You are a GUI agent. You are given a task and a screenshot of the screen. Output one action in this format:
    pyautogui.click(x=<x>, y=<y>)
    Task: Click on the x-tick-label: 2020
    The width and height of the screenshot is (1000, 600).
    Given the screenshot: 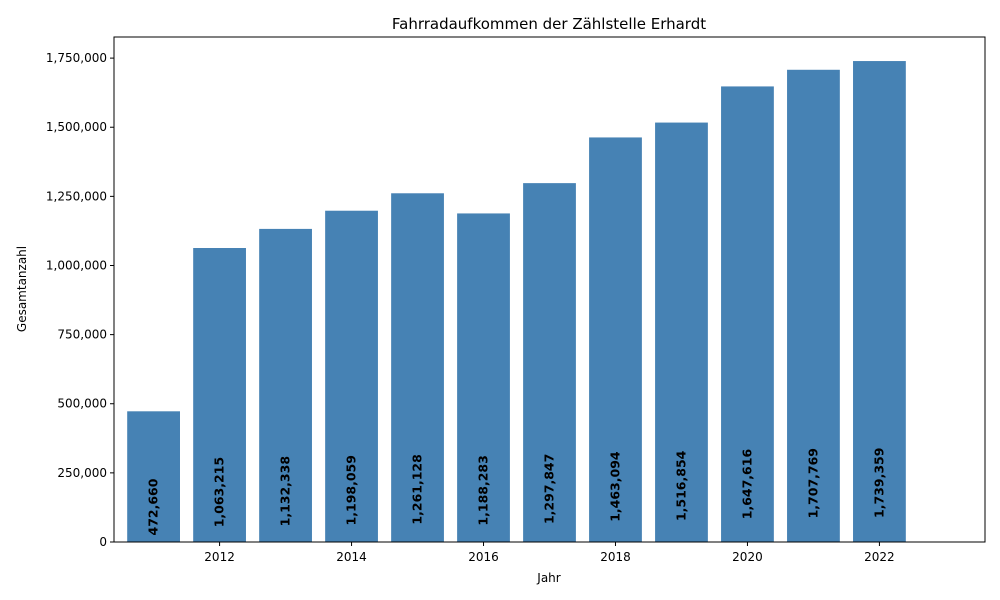 What is the action you would take?
    pyautogui.click(x=747, y=557)
    